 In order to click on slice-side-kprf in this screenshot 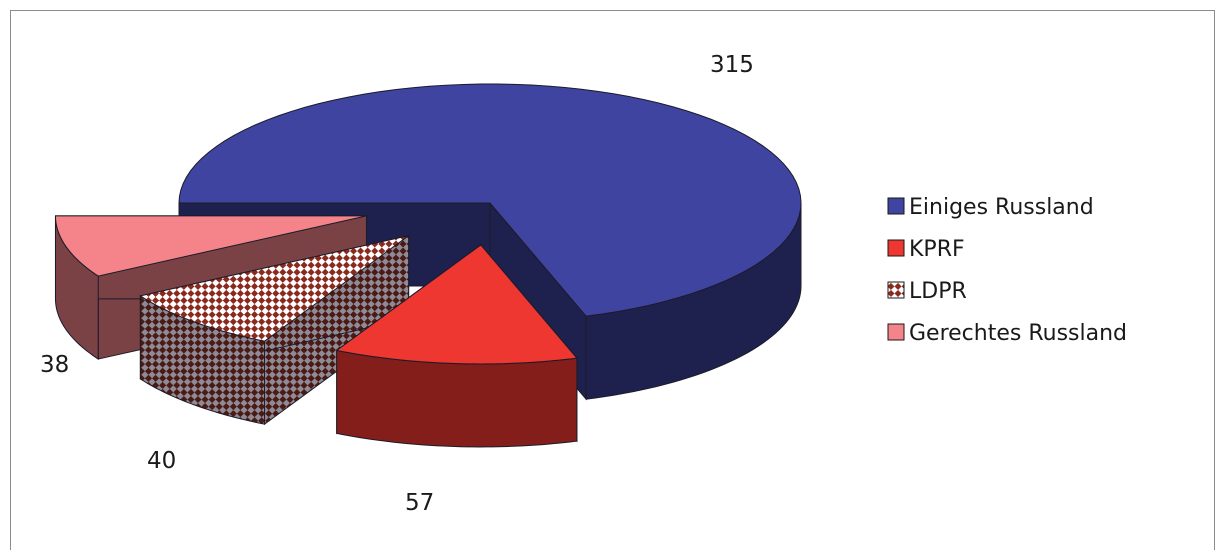, I will do `click(457, 398)`.